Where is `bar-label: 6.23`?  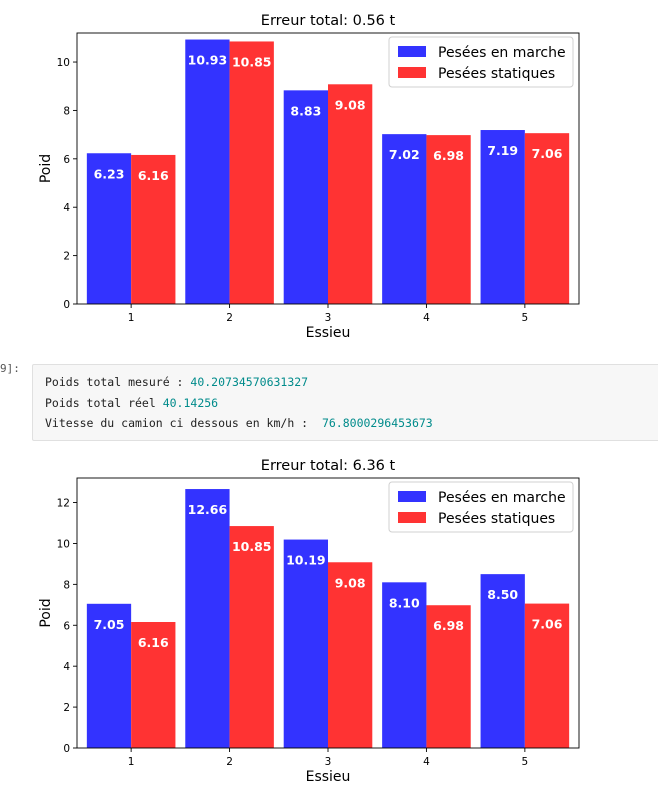
bar-label: 6.23 is located at coordinates (109, 173).